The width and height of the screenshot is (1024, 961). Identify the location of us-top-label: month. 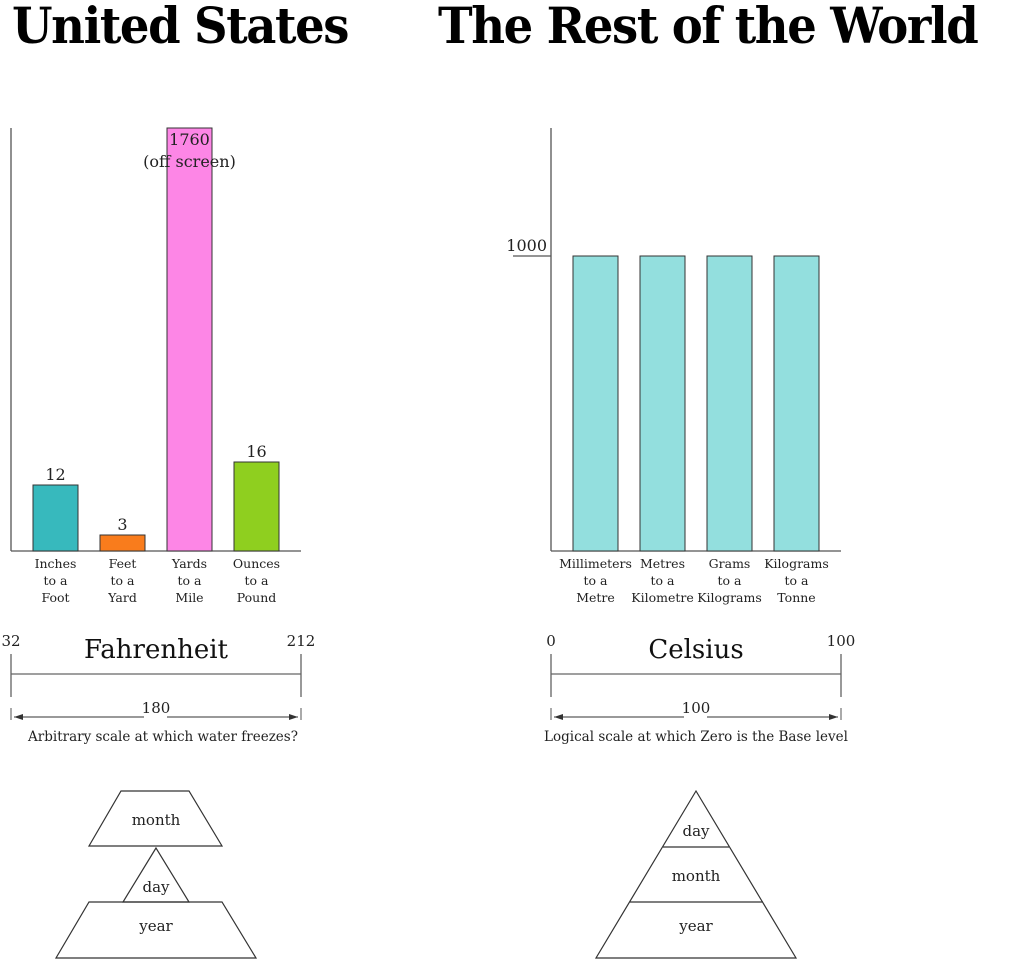
(156, 820).